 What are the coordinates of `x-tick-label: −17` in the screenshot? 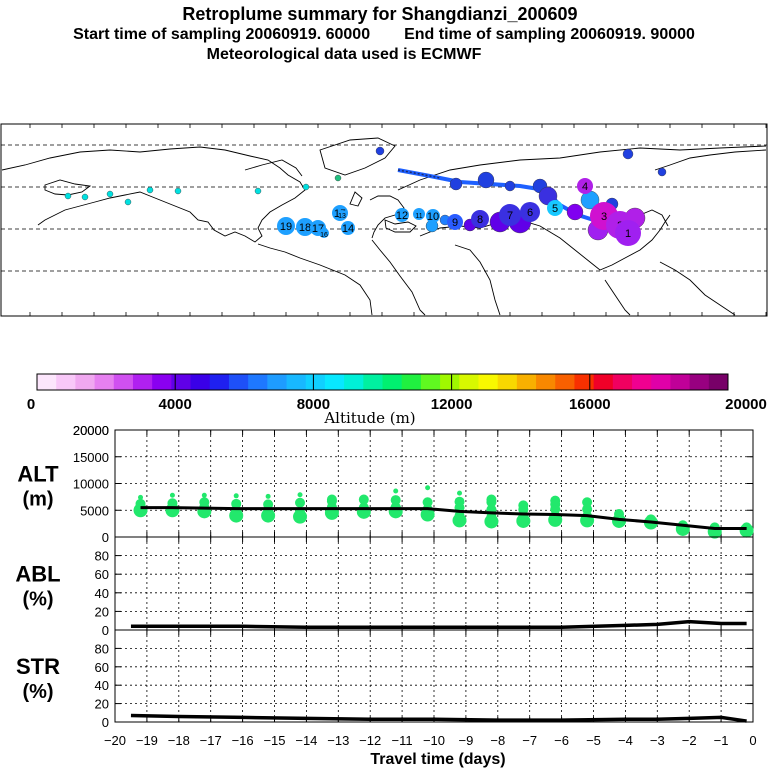 It's located at (211, 740).